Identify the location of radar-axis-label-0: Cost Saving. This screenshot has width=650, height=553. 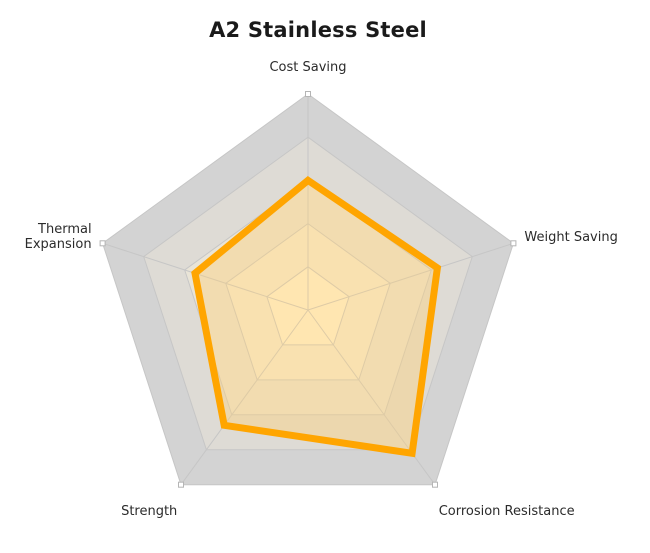
(307, 67).